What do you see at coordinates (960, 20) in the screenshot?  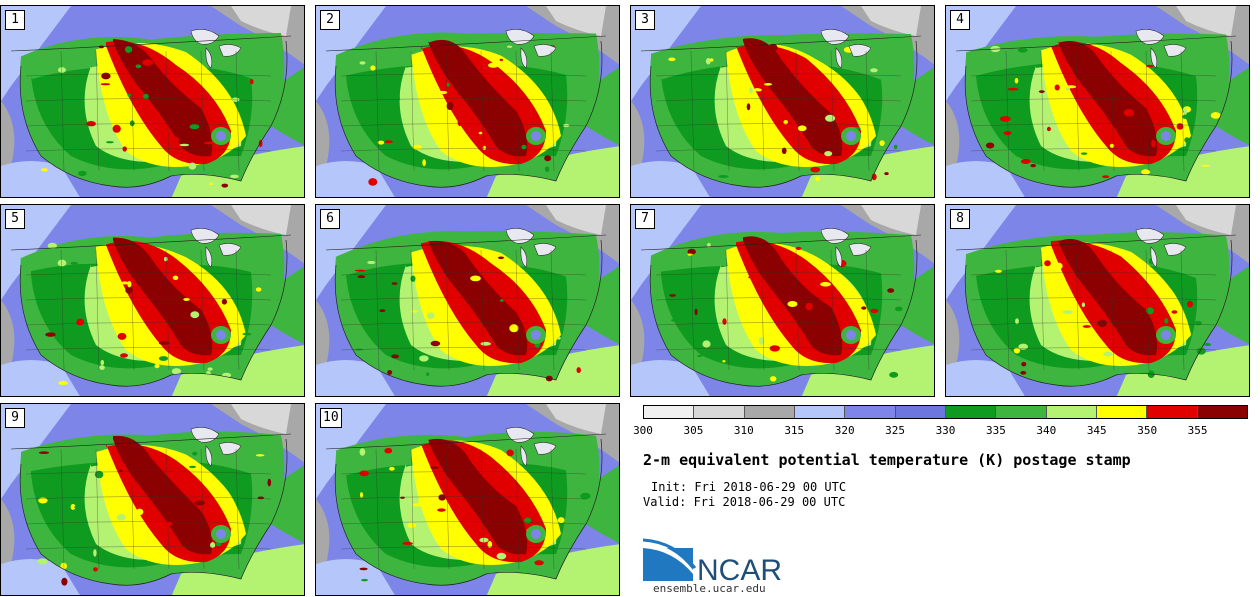 I see `panel-number: 4` at bounding box center [960, 20].